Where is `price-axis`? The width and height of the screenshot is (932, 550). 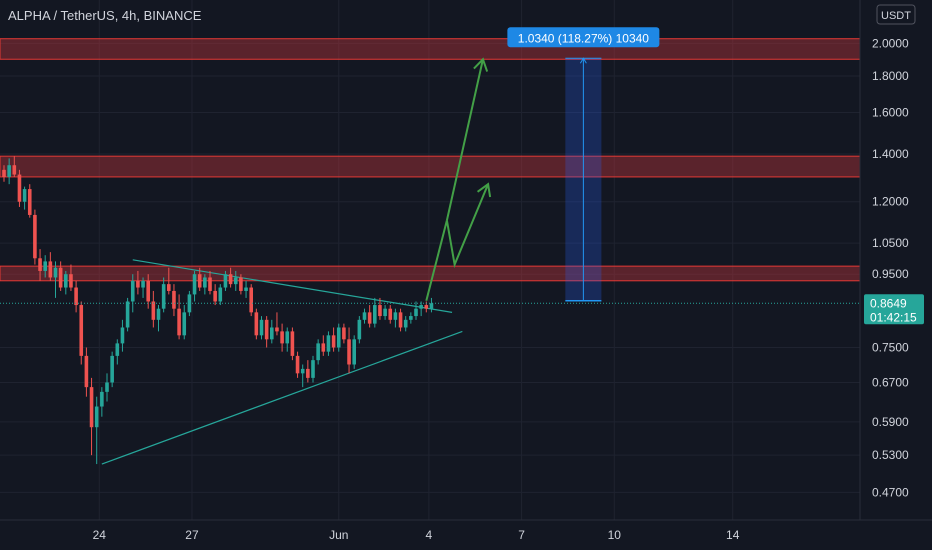 price-axis is located at coordinates (896, 260).